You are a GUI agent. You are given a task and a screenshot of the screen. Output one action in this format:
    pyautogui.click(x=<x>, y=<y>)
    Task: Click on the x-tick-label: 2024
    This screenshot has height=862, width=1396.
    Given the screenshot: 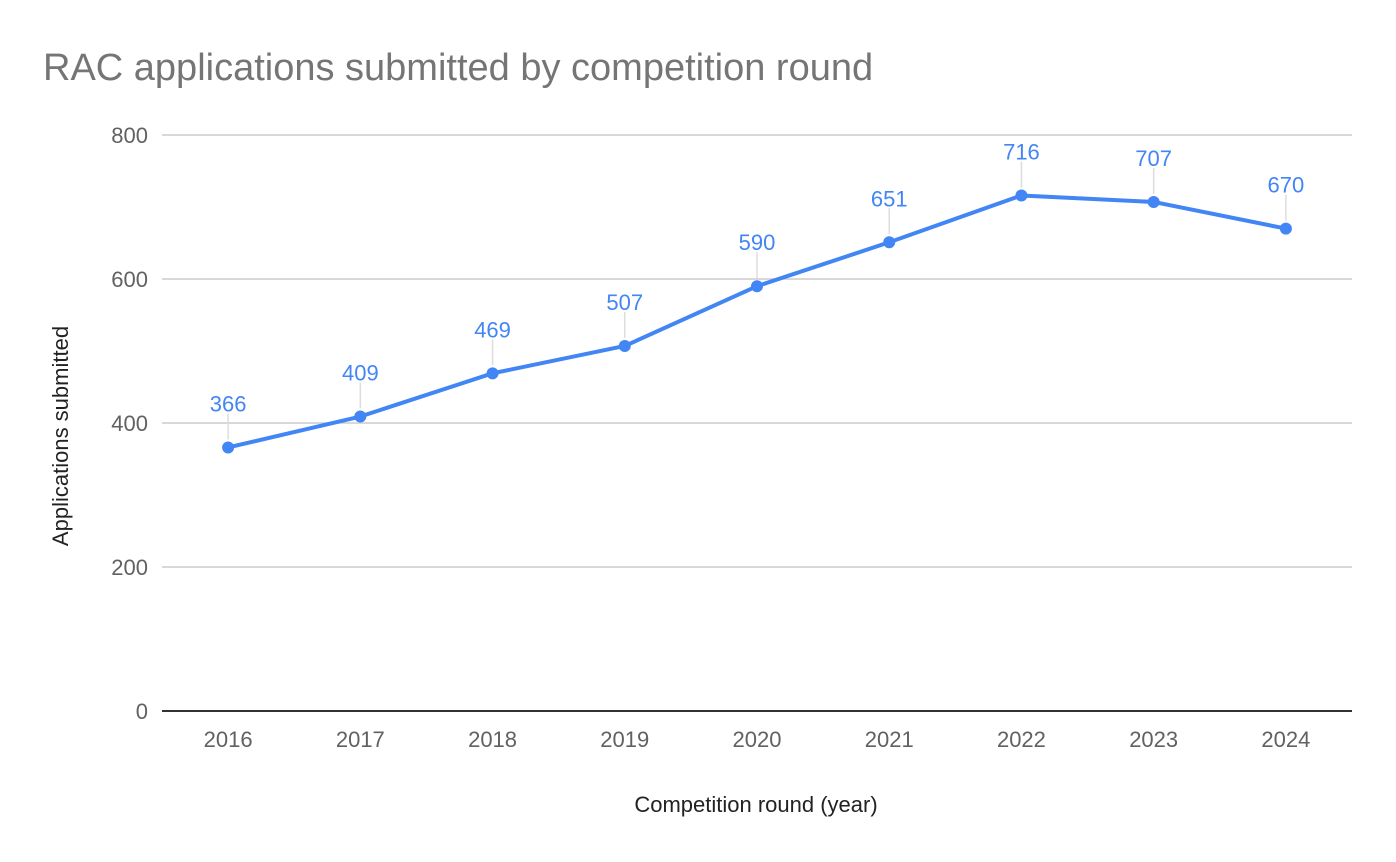 What is the action you would take?
    pyautogui.click(x=1285, y=739)
    